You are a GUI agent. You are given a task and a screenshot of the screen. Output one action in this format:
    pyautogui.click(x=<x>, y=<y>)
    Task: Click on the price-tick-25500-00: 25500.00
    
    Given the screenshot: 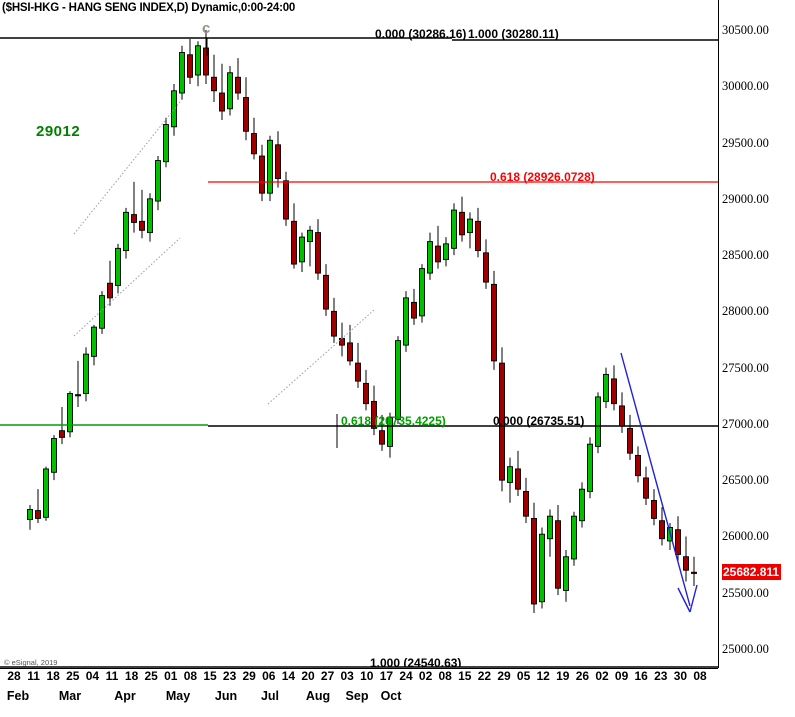 What is the action you would take?
    pyautogui.click(x=745, y=592)
    